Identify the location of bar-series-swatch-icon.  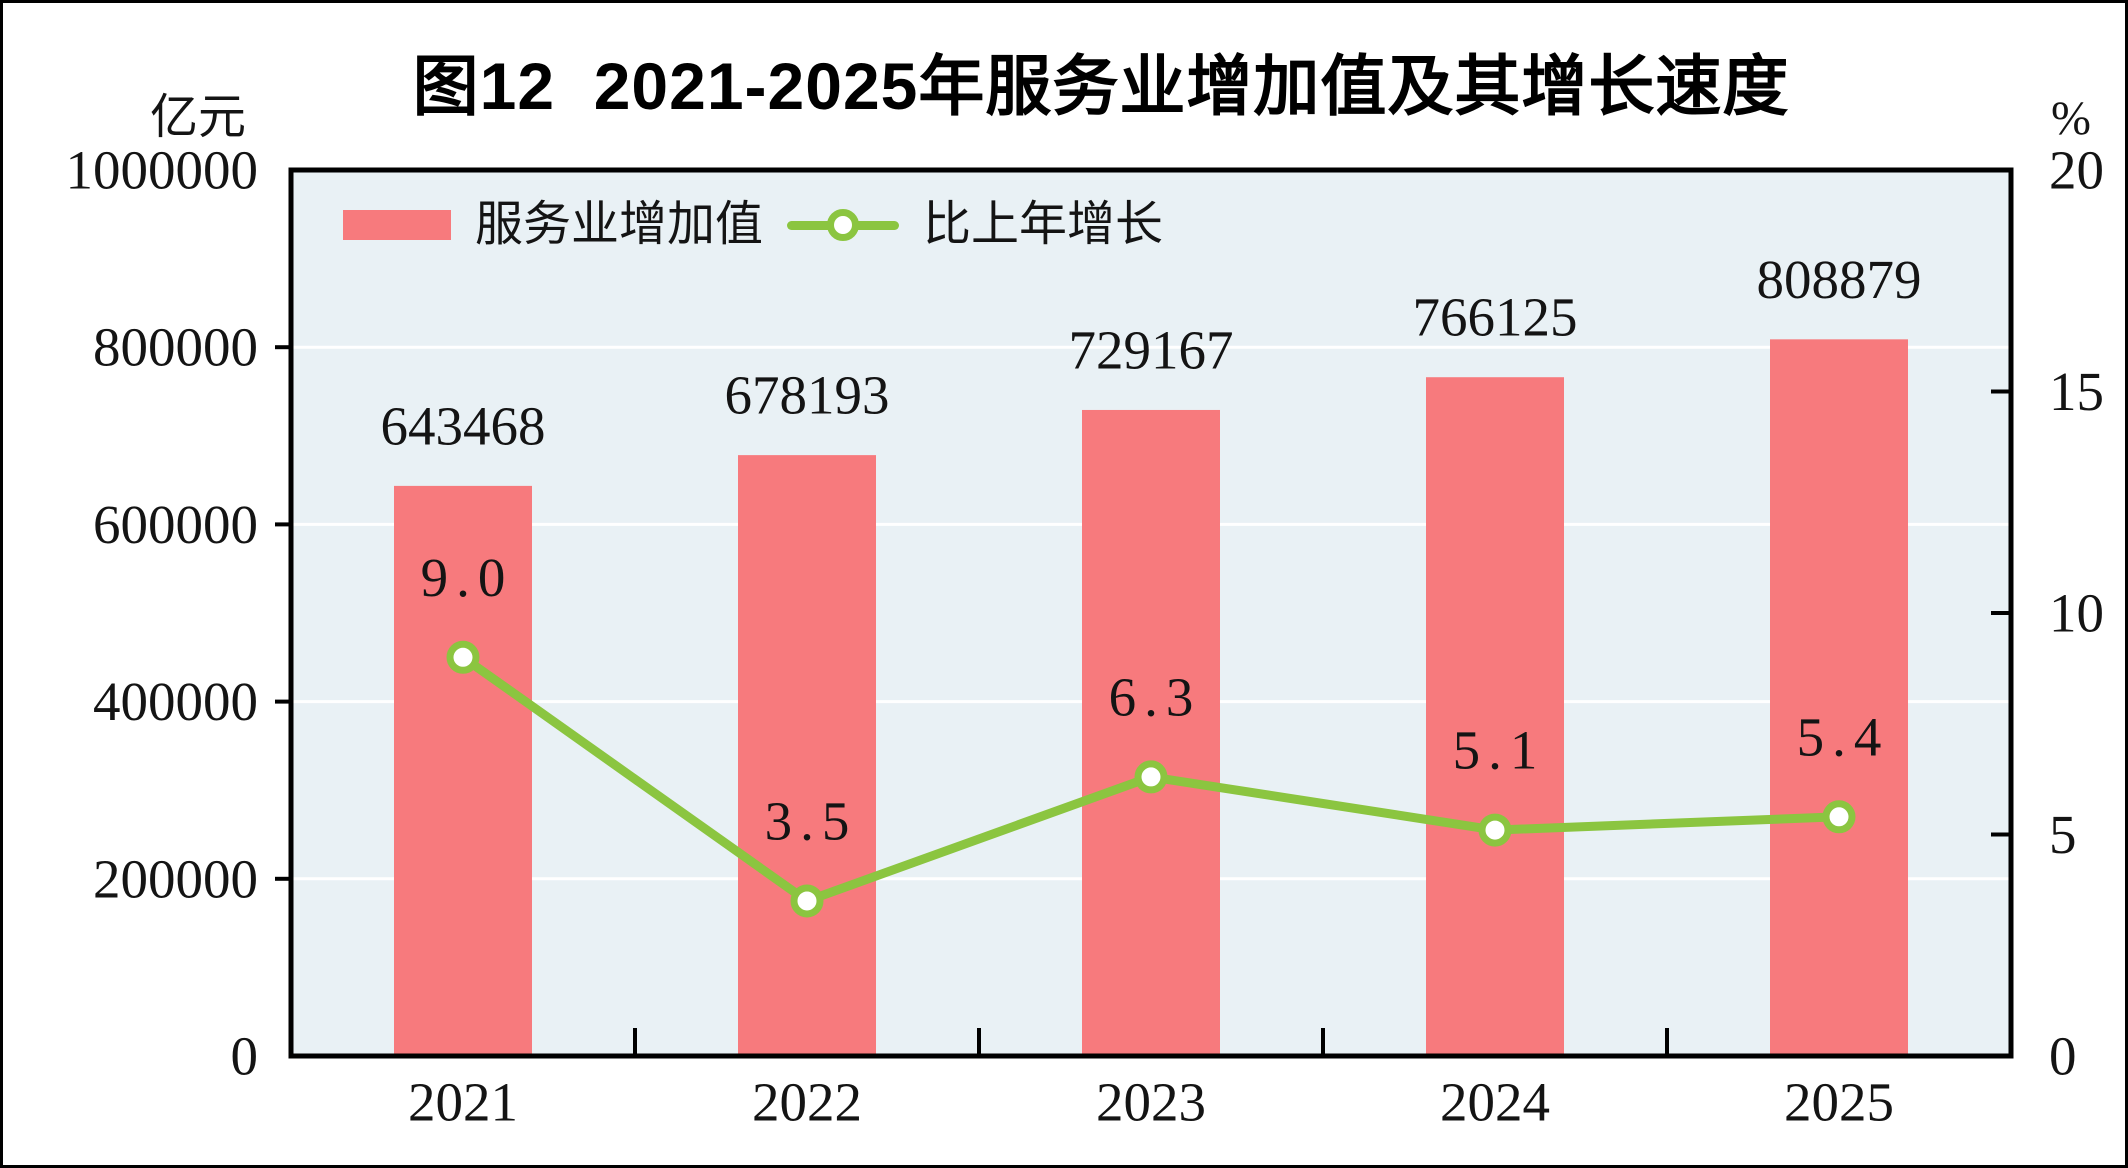
(397, 225).